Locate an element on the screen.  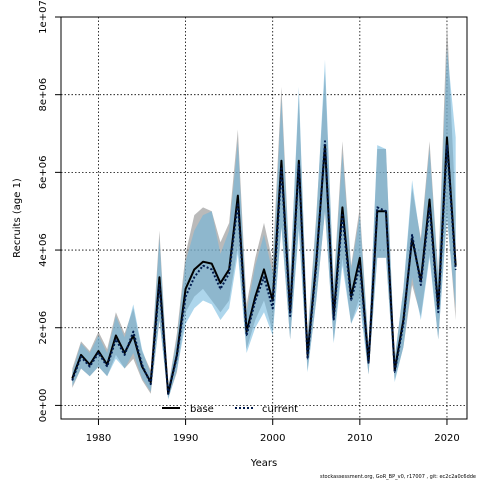
y-tick-label: 0e+00 is located at coordinates (43, 406).